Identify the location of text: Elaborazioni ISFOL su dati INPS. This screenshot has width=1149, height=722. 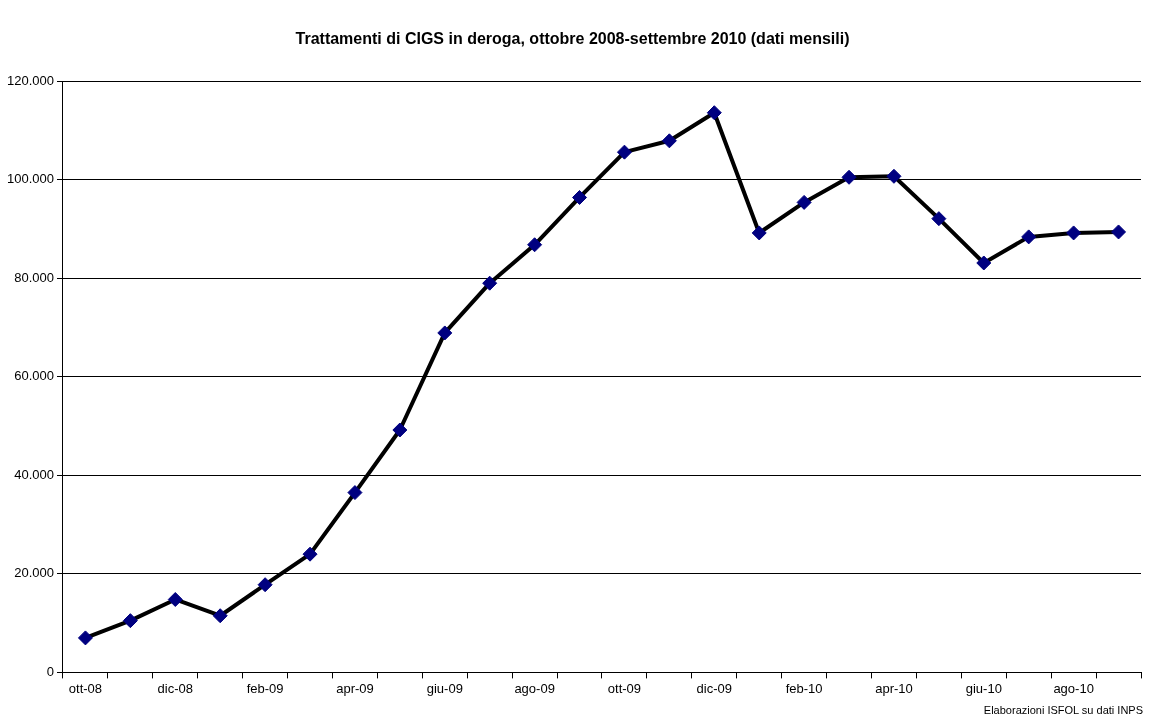
(1063, 710).